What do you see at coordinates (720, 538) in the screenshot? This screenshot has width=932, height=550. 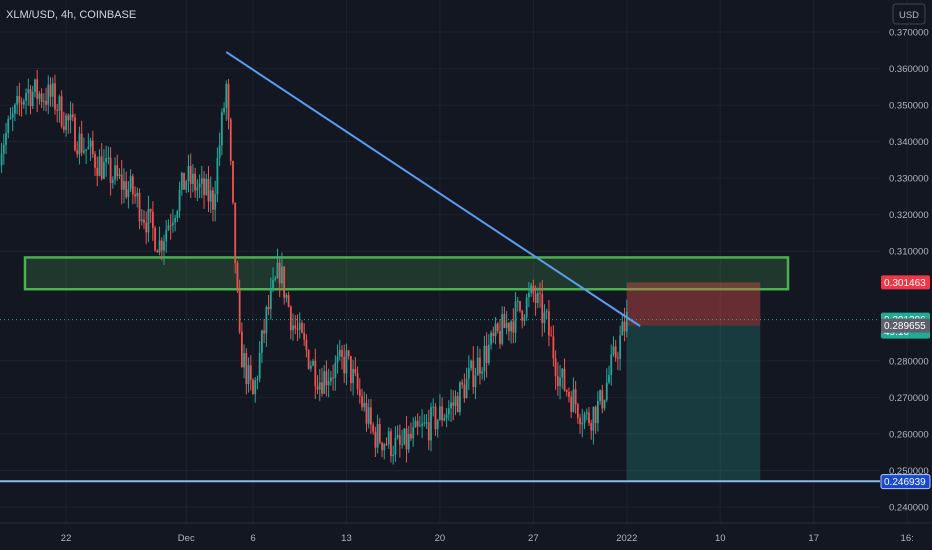 I see `time-tick-label: 10` at bounding box center [720, 538].